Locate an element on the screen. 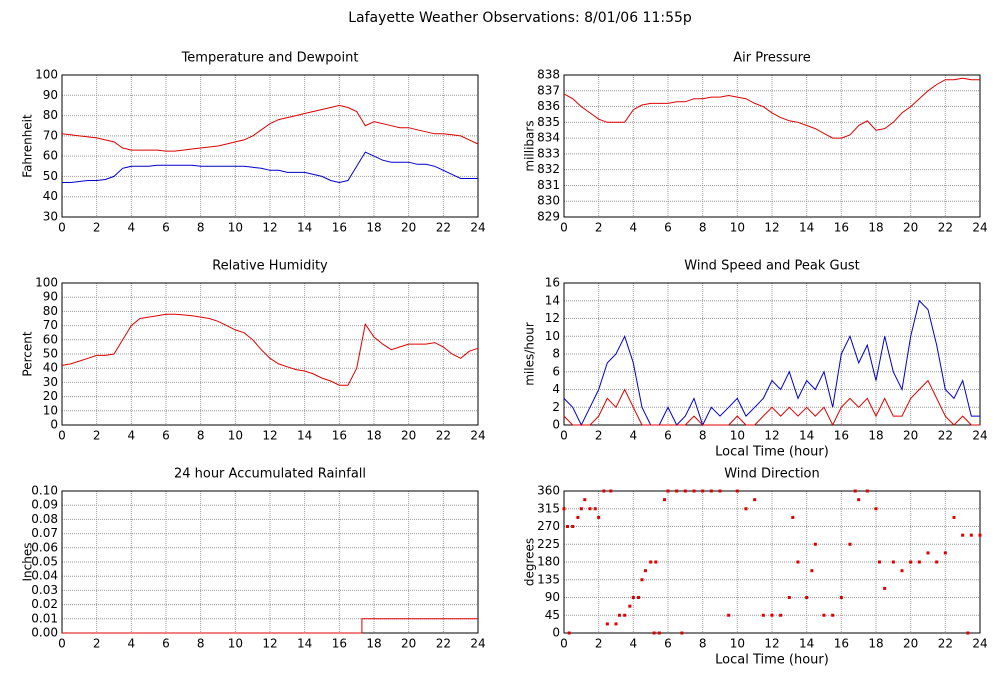 The width and height of the screenshot is (1000, 680). y-tick-label: 0.06 is located at coordinates (44, 547).